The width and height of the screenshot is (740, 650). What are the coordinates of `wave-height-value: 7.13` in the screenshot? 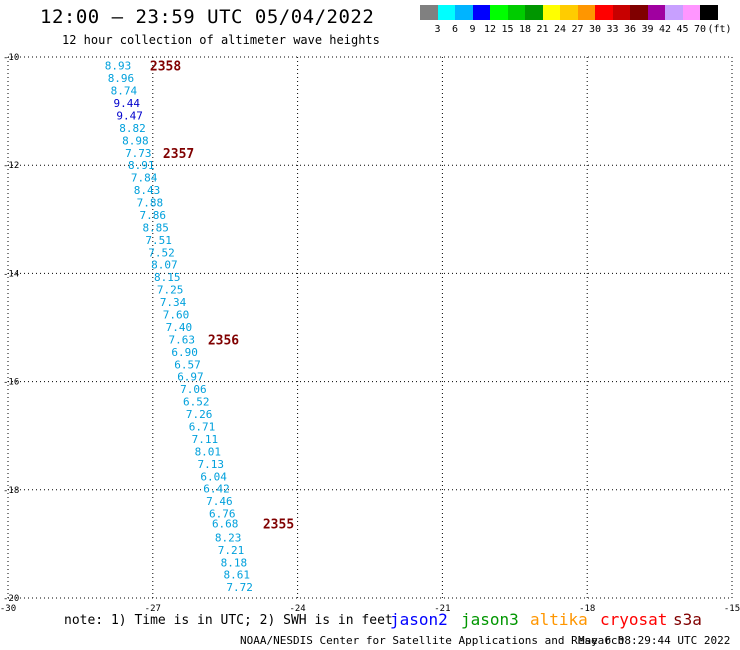 It's located at (210, 464).